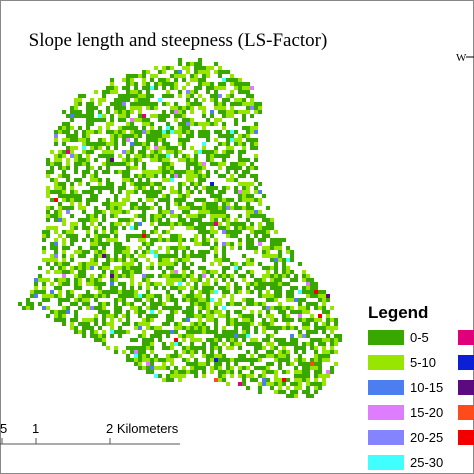 The height and width of the screenshot is (474, 474). What do you see at coordinates (419, 337) in the screenshot?
I see `legend-label: 0-5` at bounding box center [419, 337].